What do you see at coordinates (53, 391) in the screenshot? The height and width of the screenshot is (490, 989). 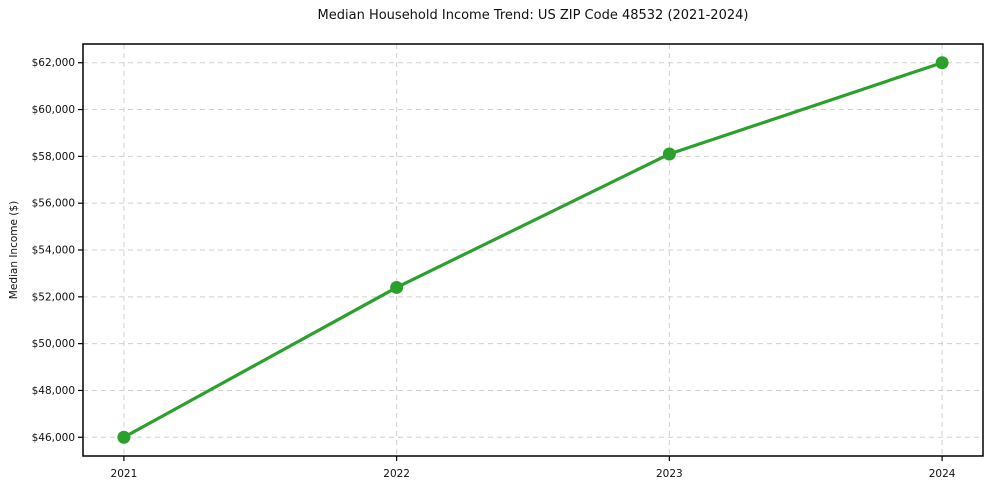 I see `y-tick-label-48000: $48,000` at bounding box center [53, 391].